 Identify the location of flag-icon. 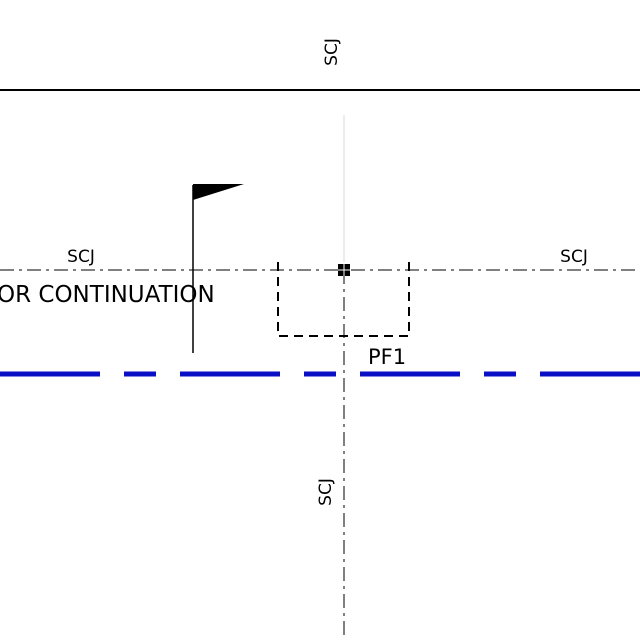
(218, 268).